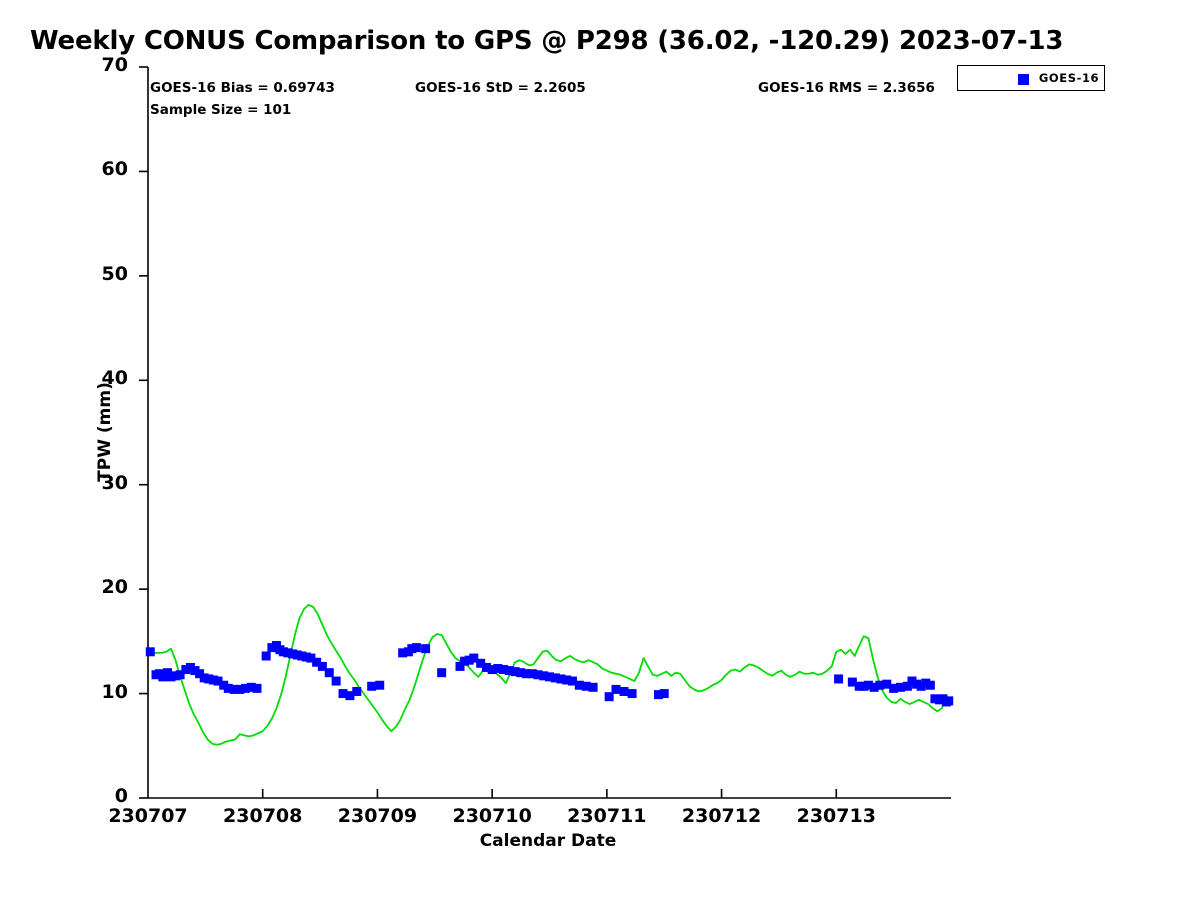 The image size is (1200, 900). I want to click on data-series, so click(549, 674).